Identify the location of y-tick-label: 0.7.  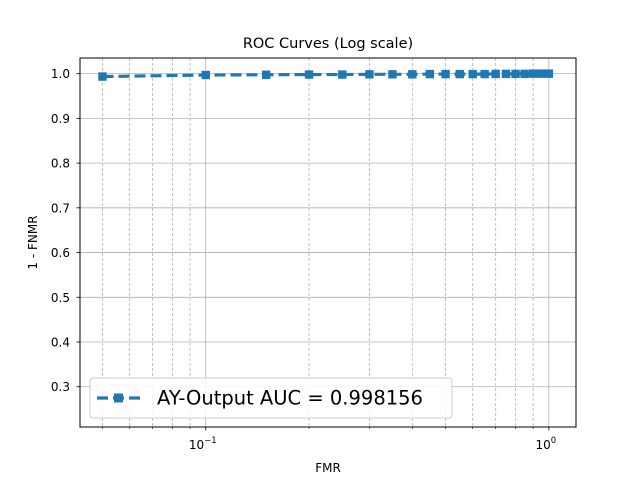
(60, 208).